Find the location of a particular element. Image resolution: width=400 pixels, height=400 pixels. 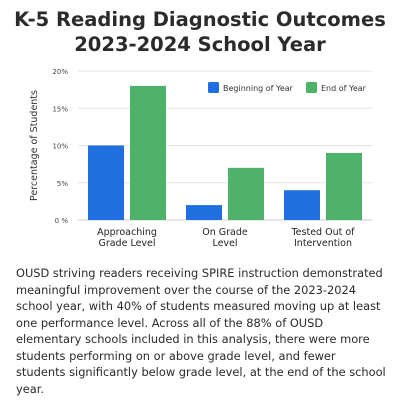

x-tick-label: Approaching is located at coordinates (127, 232).